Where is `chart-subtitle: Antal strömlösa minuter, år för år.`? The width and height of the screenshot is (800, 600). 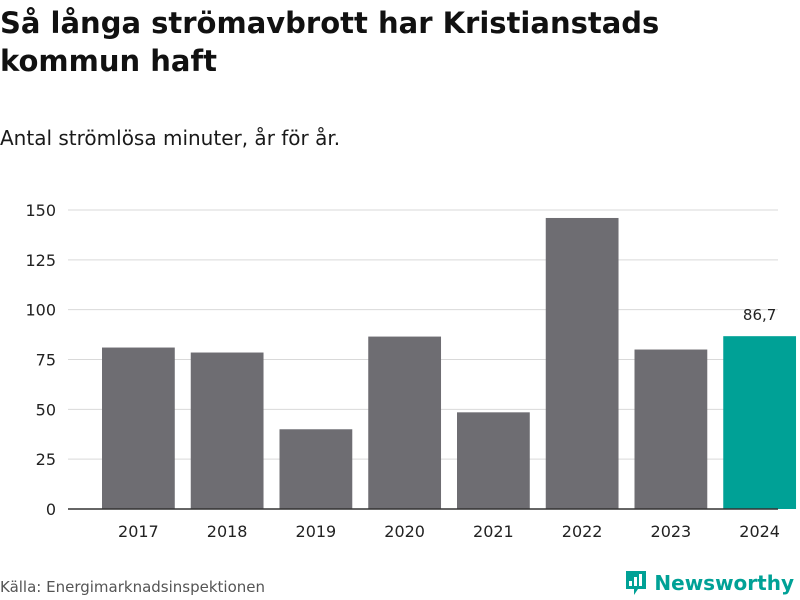
chart-subtitle: Antal strömlösa minuter, år för år. is located at coordinates (170, 138).